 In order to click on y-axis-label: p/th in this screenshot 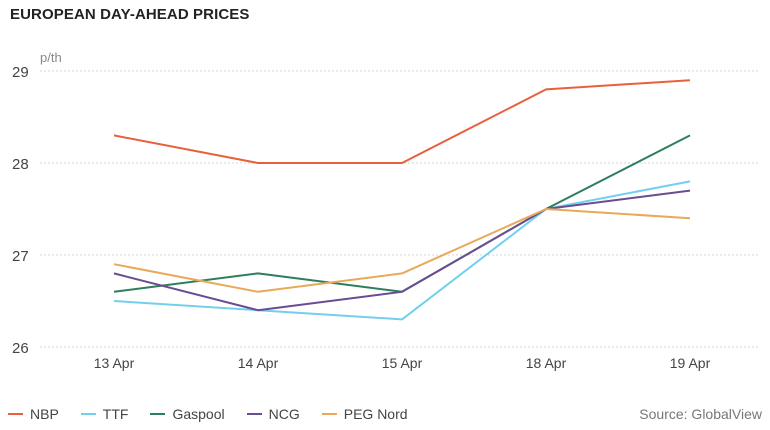, I will do `click(51, 57)`.